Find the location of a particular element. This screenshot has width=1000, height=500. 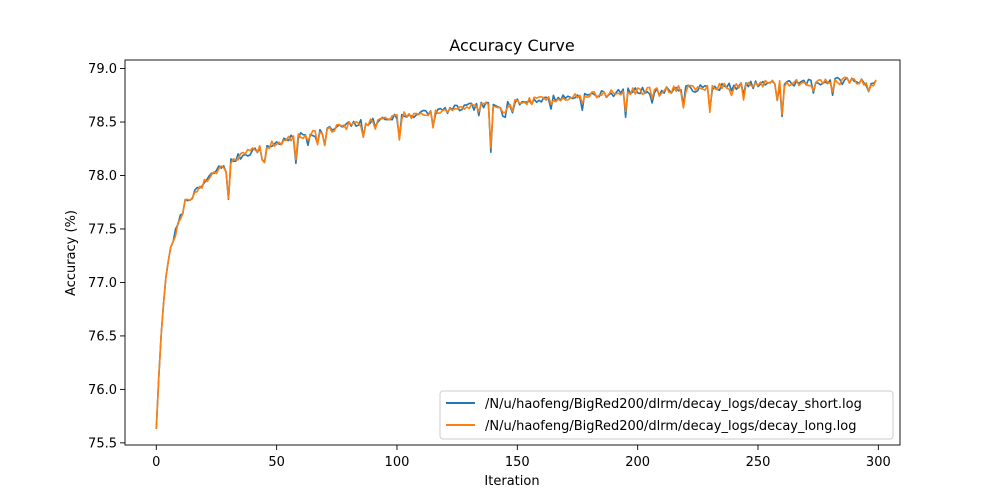

y-axis-label: Accuracy (%) is located at coordinates (71, 253).